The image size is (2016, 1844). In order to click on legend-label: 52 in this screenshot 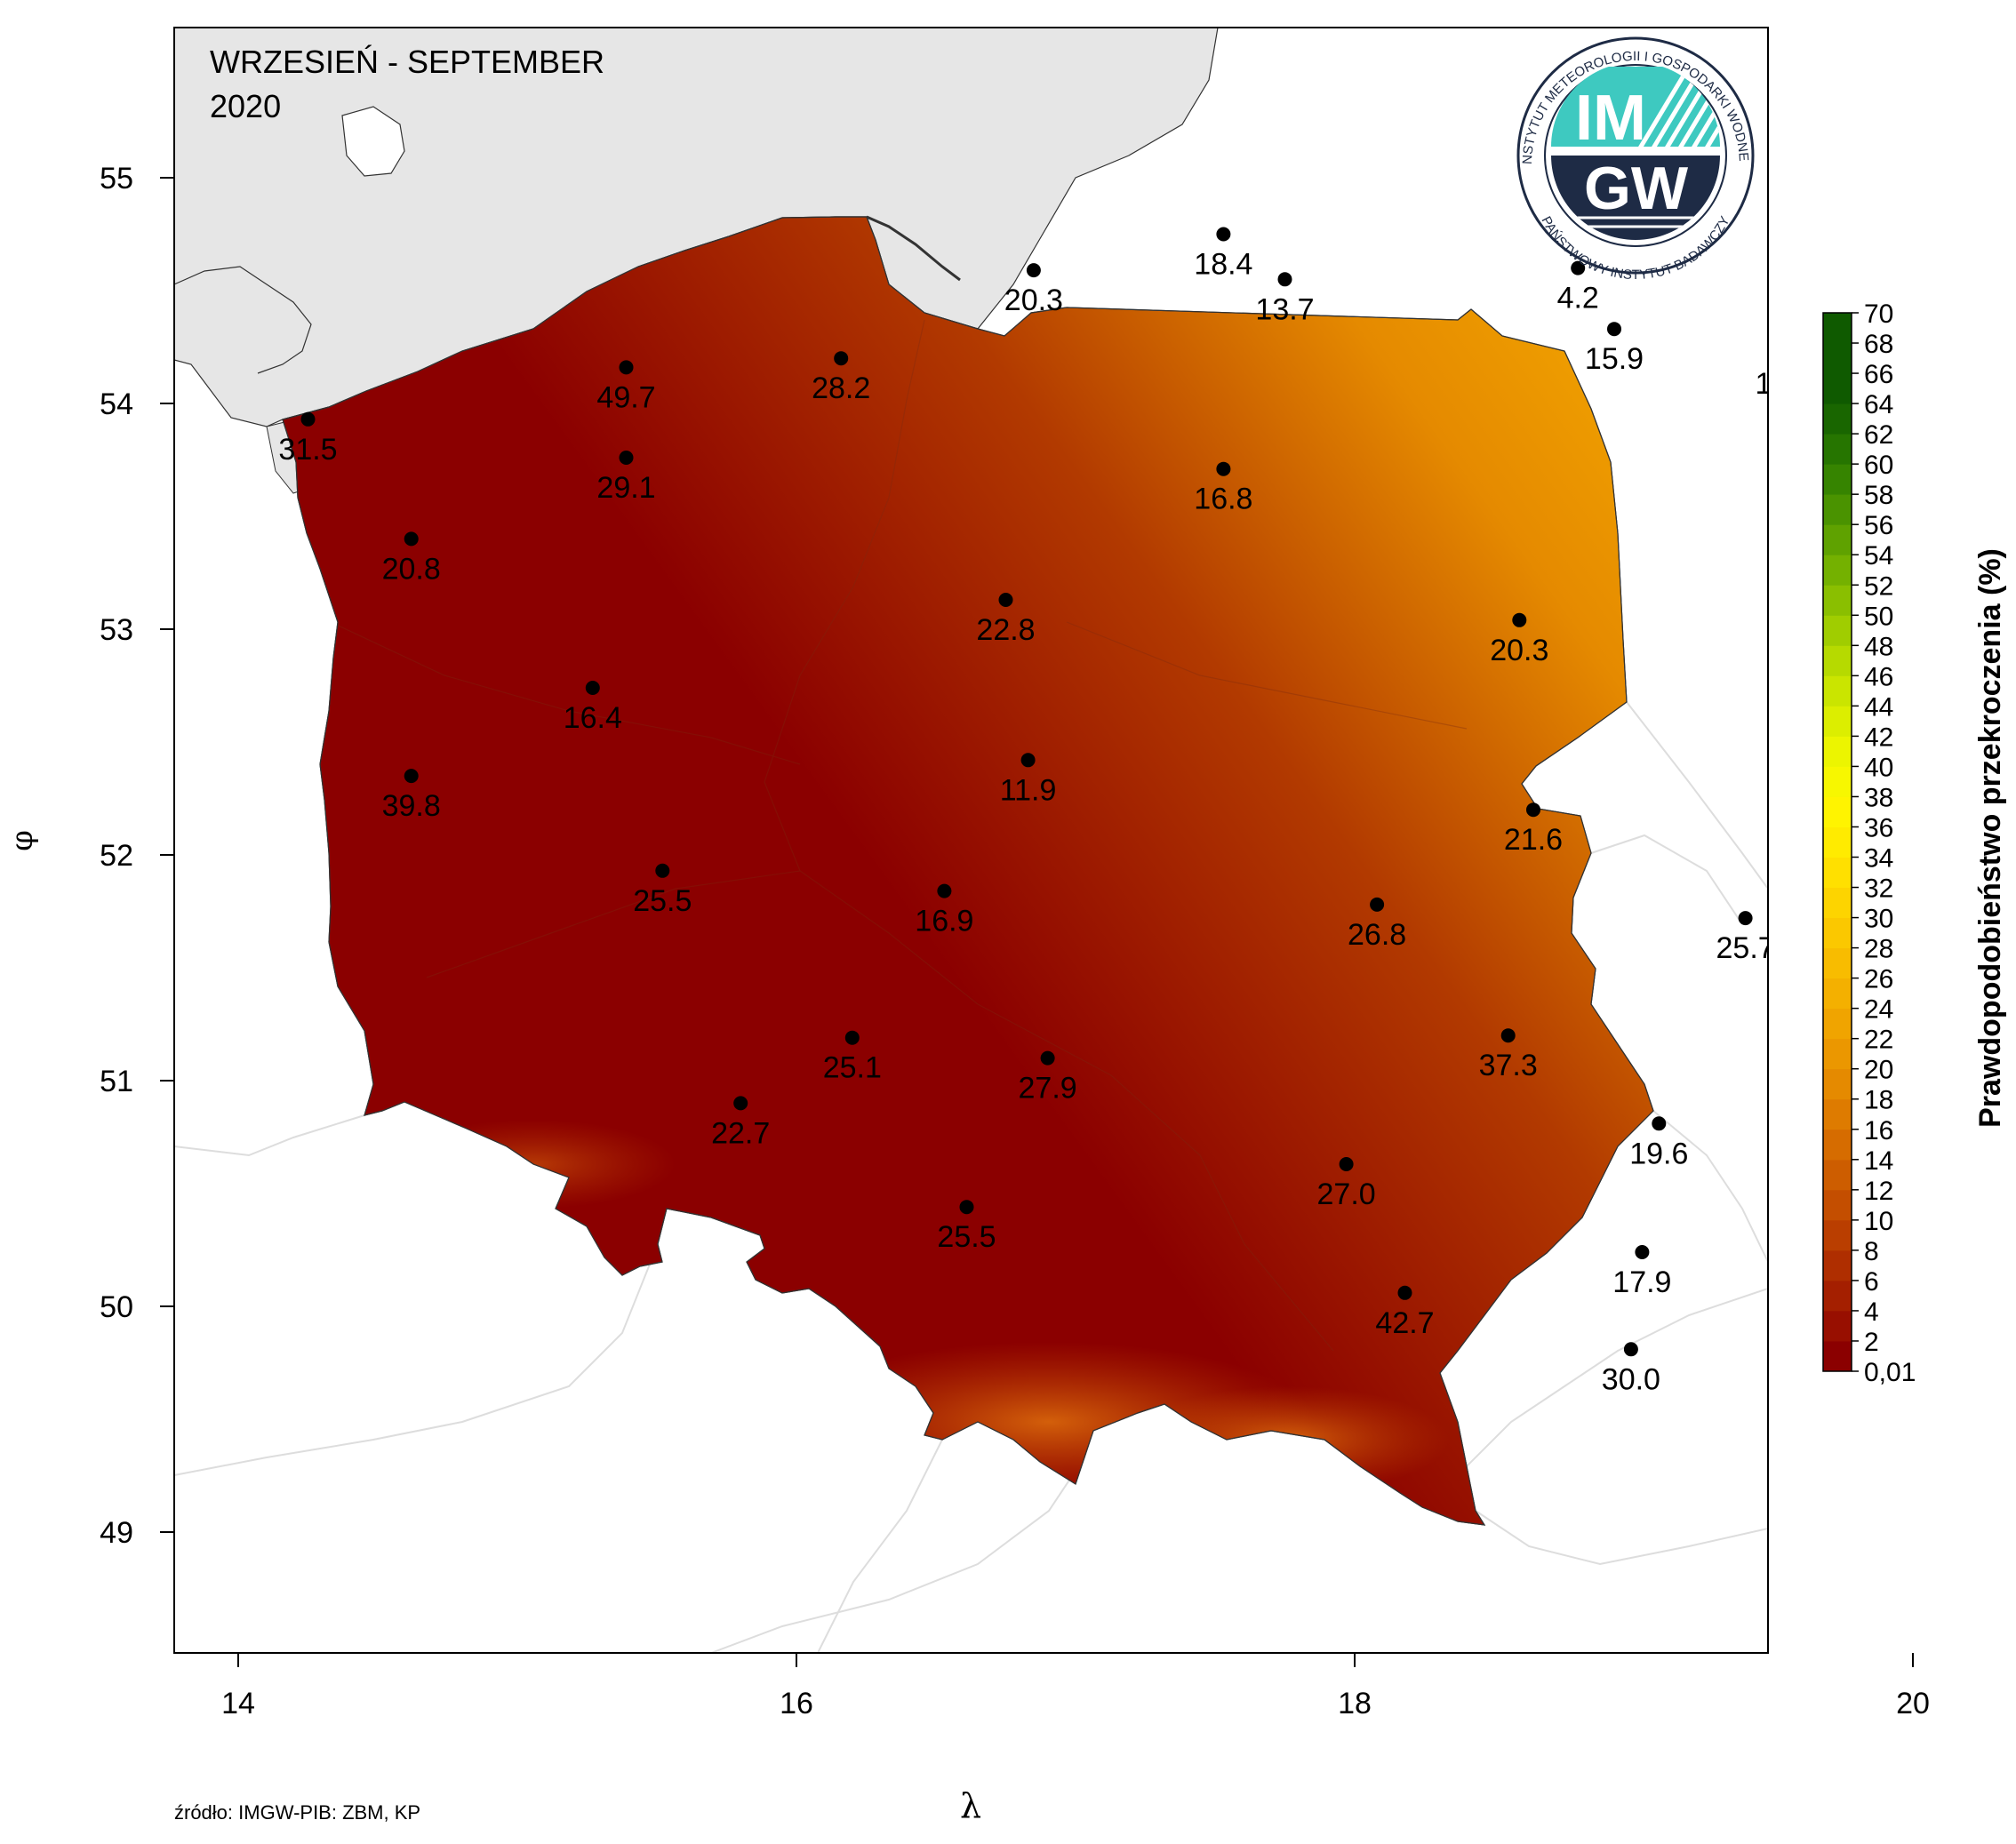, I will do `click(1878, 586)`.